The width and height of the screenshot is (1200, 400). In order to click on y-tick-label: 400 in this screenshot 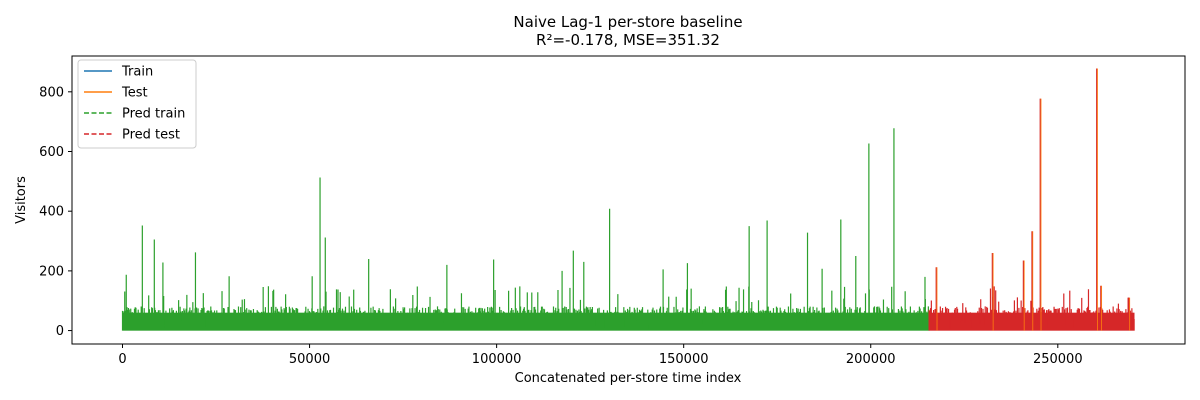, I will do `click(51, 212)`.